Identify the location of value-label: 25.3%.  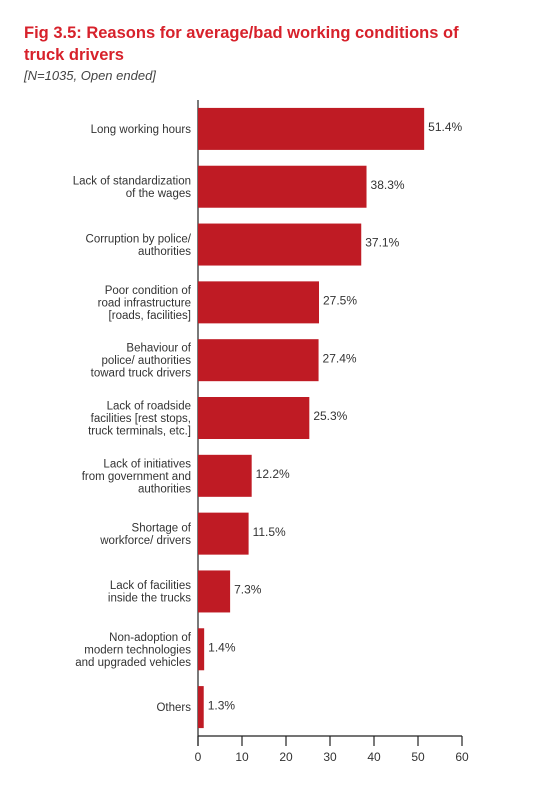
(330, 416).